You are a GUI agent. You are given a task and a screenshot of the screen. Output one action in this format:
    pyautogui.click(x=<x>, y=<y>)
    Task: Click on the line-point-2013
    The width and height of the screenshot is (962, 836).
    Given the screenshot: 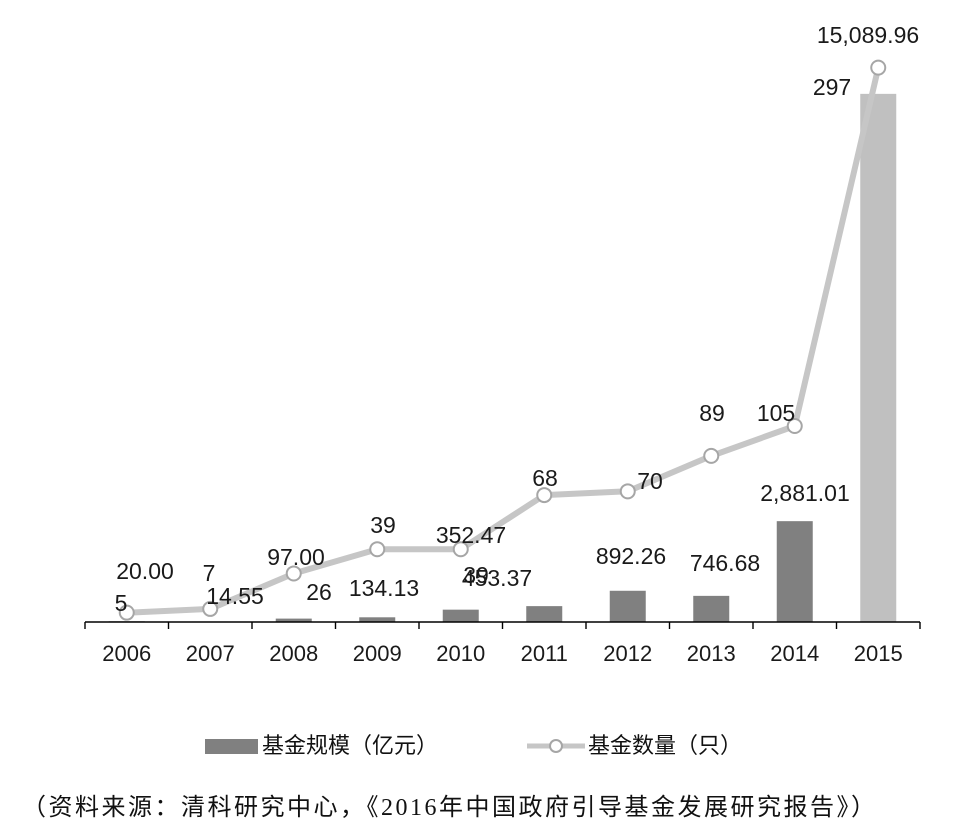 What is the action you would take?
    pyautogui.click(x=711, y=455)
    